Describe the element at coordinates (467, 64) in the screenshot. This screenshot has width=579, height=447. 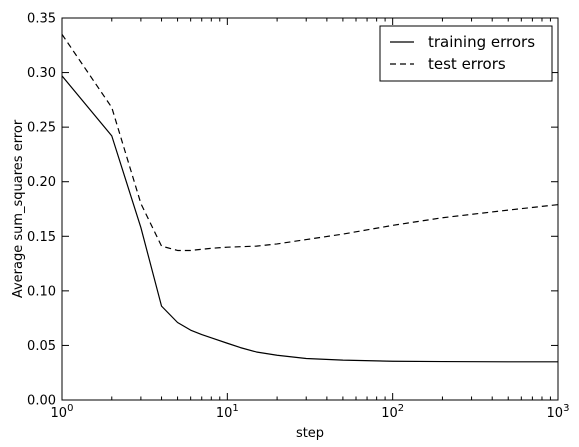
I see `legend-label-test-errors: test errors` at that location.